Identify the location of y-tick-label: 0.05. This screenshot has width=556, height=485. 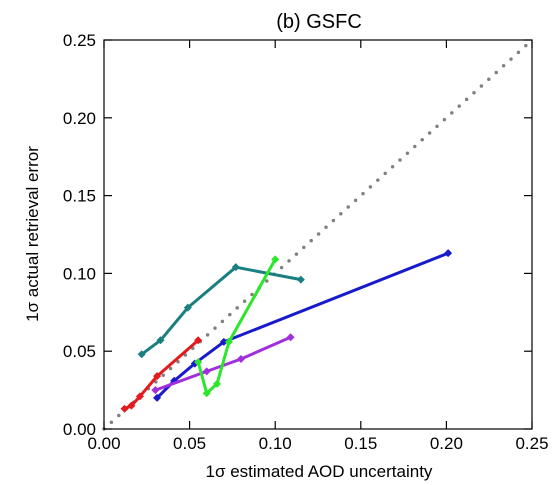
(79, 351).